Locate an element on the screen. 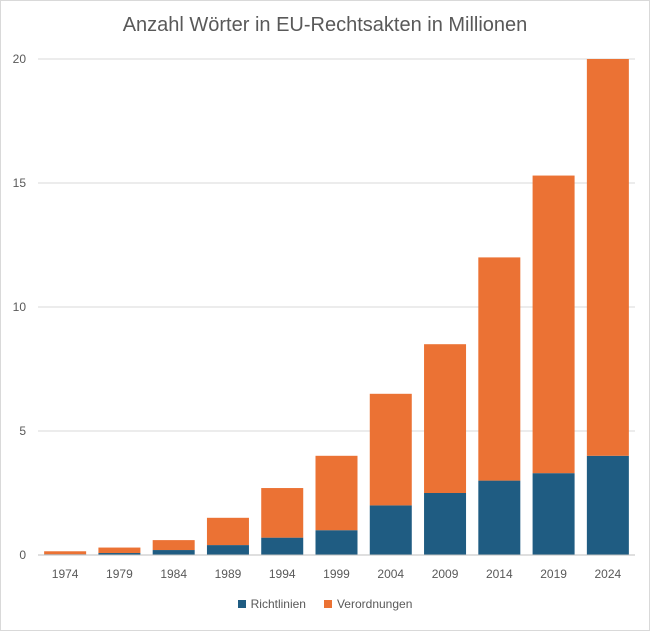  bar-verordnungen-2014 is located at coordinates (499, 369).